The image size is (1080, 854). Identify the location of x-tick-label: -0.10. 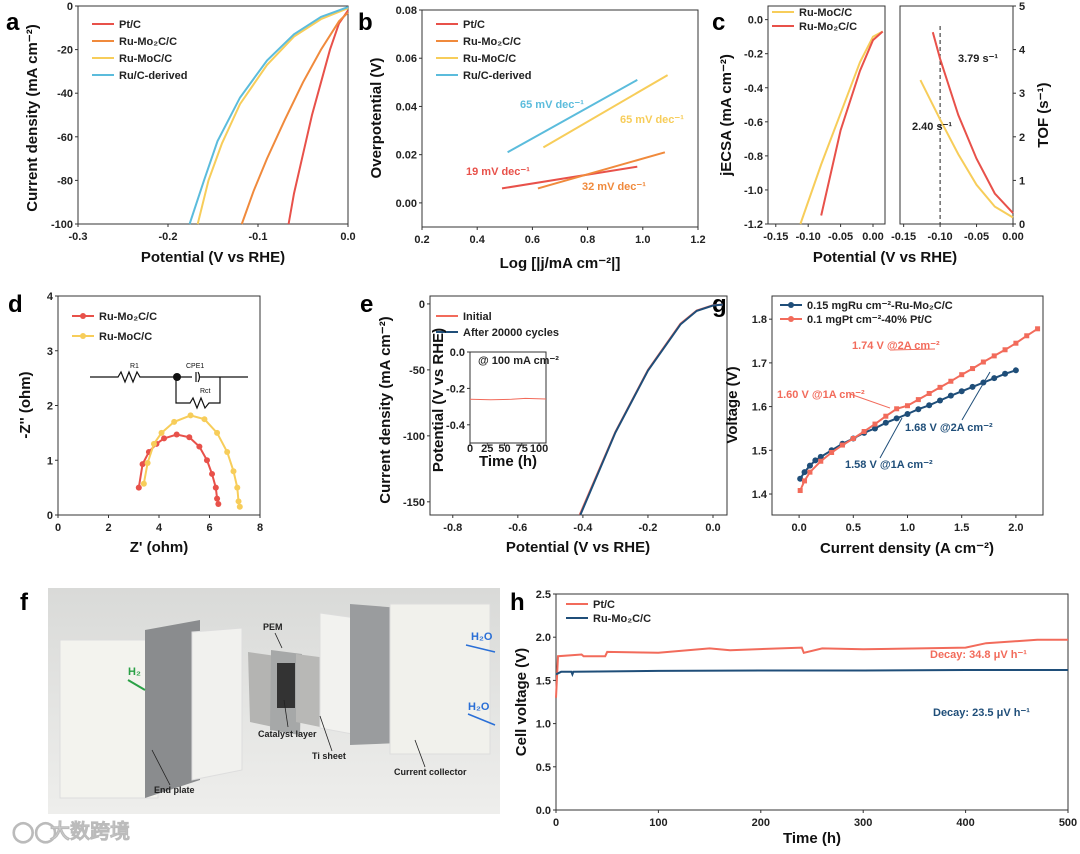
(808, 237).